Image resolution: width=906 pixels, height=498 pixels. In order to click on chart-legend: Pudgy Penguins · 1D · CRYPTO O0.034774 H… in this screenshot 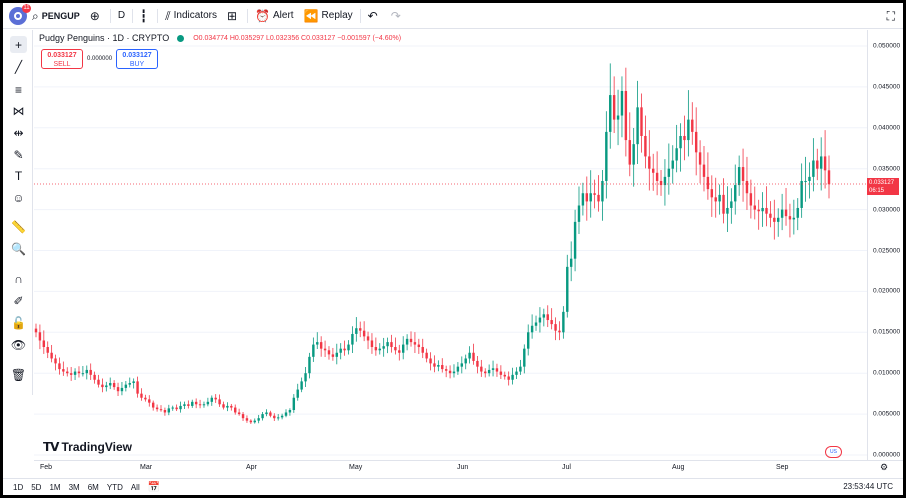, I will do `click(220, 38)`.